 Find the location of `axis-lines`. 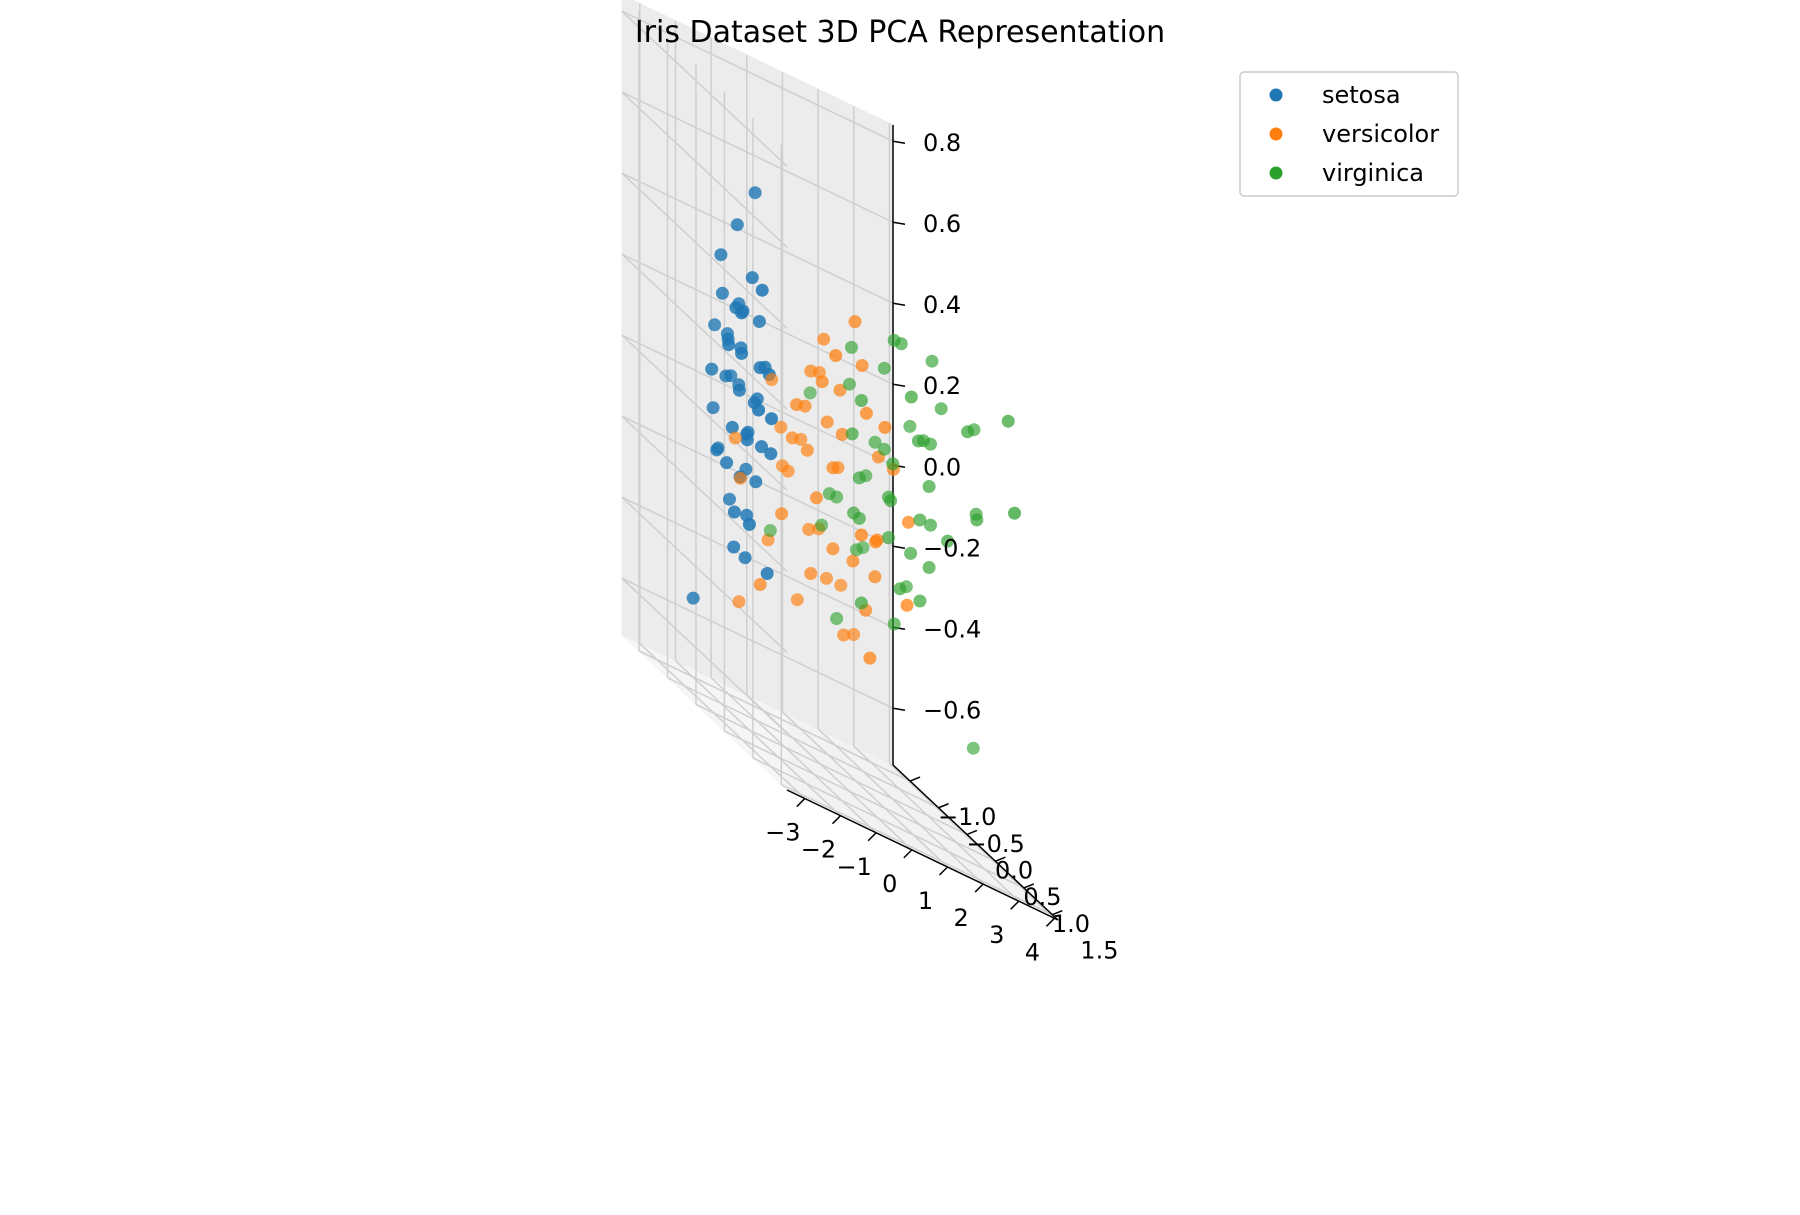

axis-lines is located at coordinates (924, 526).